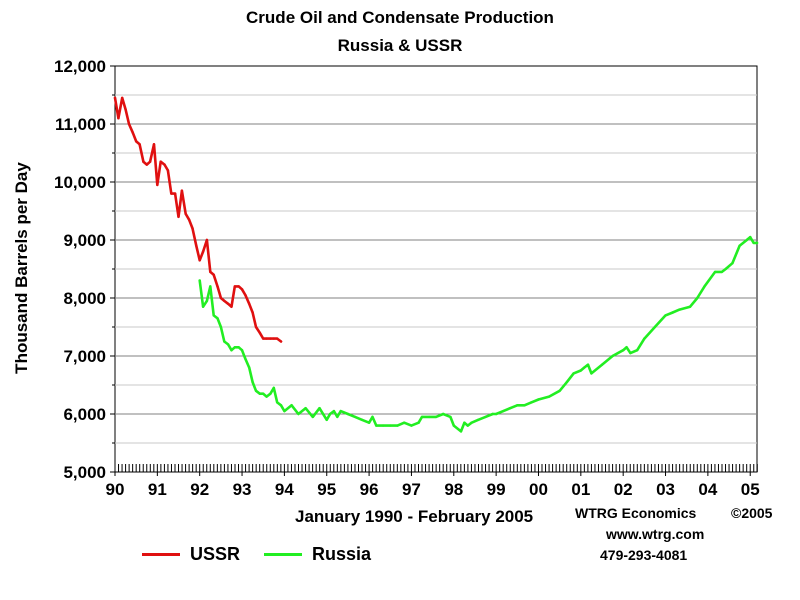 This screenshot has height=600, width=800. Describe the element at coordinates (752, 513) in the screenshot. I see `credit-copyright: ©2005` at that location.